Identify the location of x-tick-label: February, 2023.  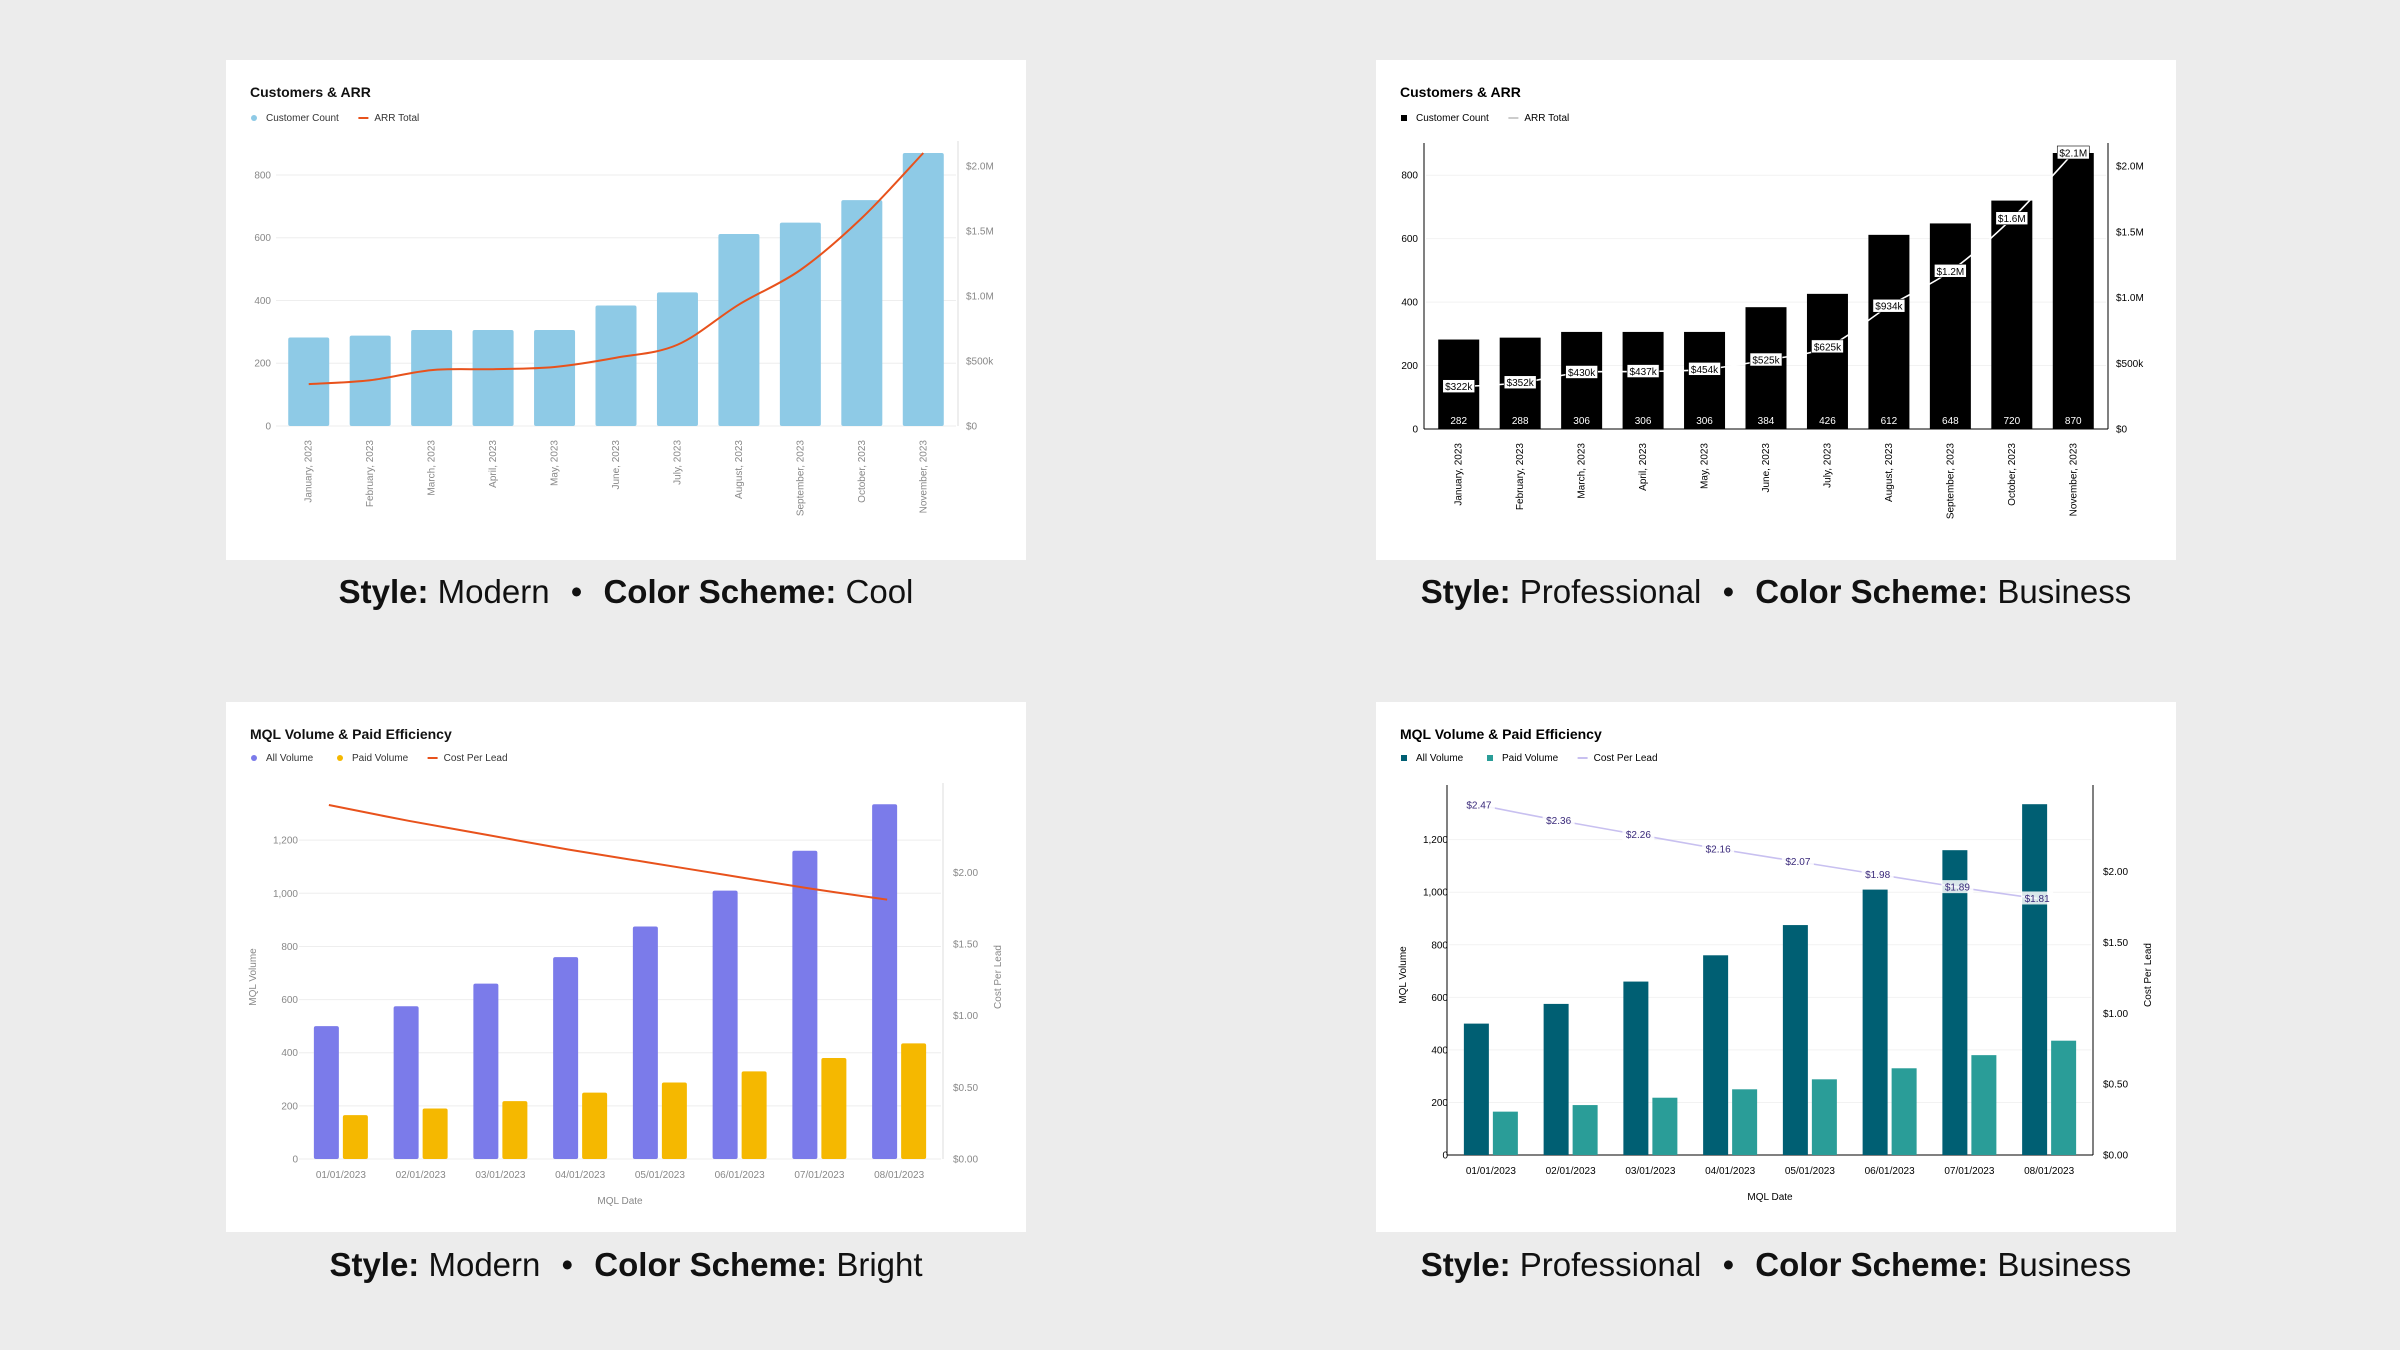
(370, 474).